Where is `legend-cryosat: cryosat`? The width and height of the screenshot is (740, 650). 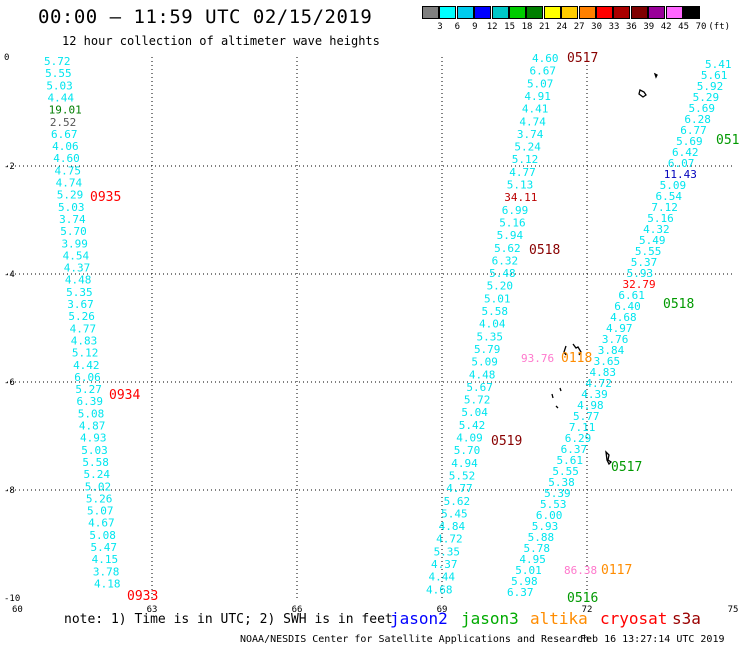
legend-cryosat: cryosat is located at coordinates (634, 618).